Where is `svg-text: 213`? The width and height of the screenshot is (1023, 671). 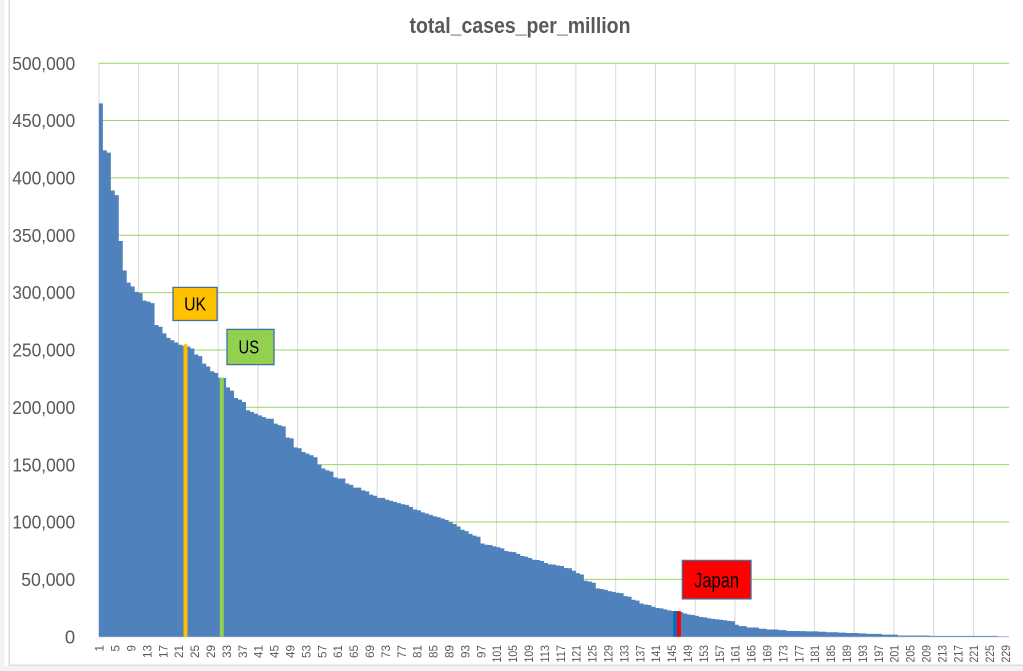 svg-text: 213 is located at coordinates (943, 654).